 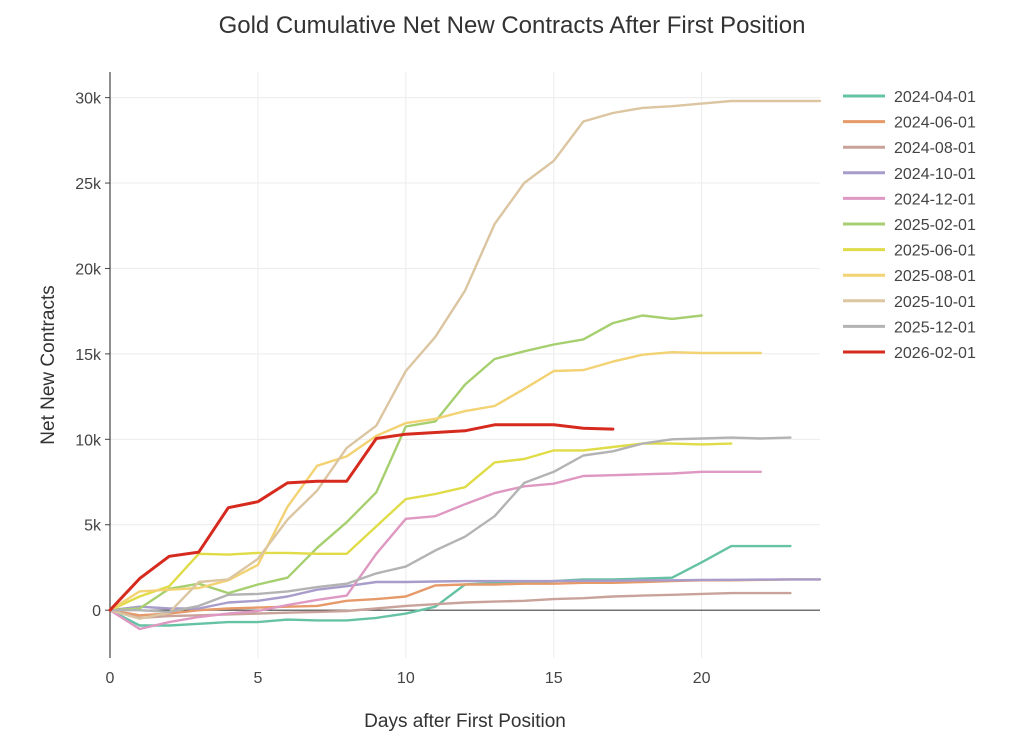 I want to click on y-tick-label: 10k, so click(x=88, y=440).